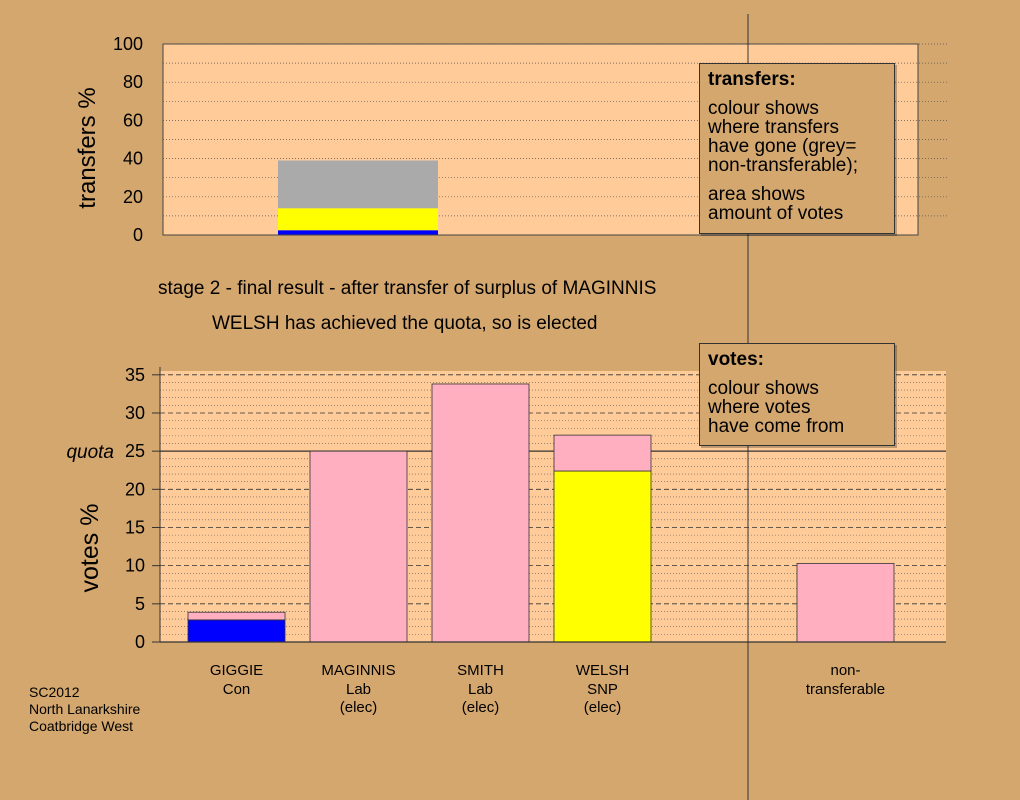  What do you see at coordinates (845, 670) in the screenshot?
I see `candidate-name-label: non-` at bounding box center [845, 670].